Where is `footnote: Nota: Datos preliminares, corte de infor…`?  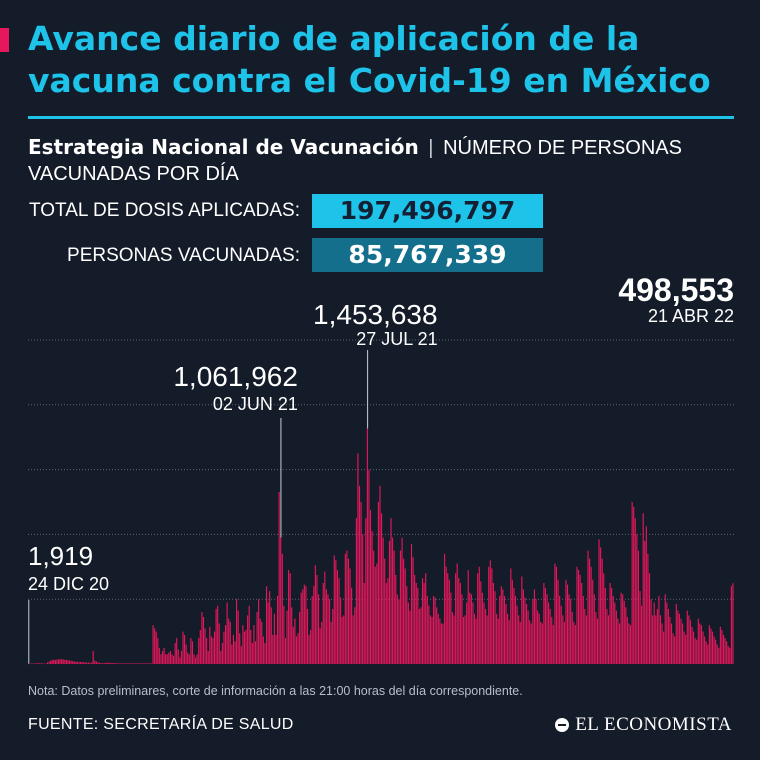 footnote: Nota: Datos preliminares, corte de infor… is located at coordinates (275, 691).